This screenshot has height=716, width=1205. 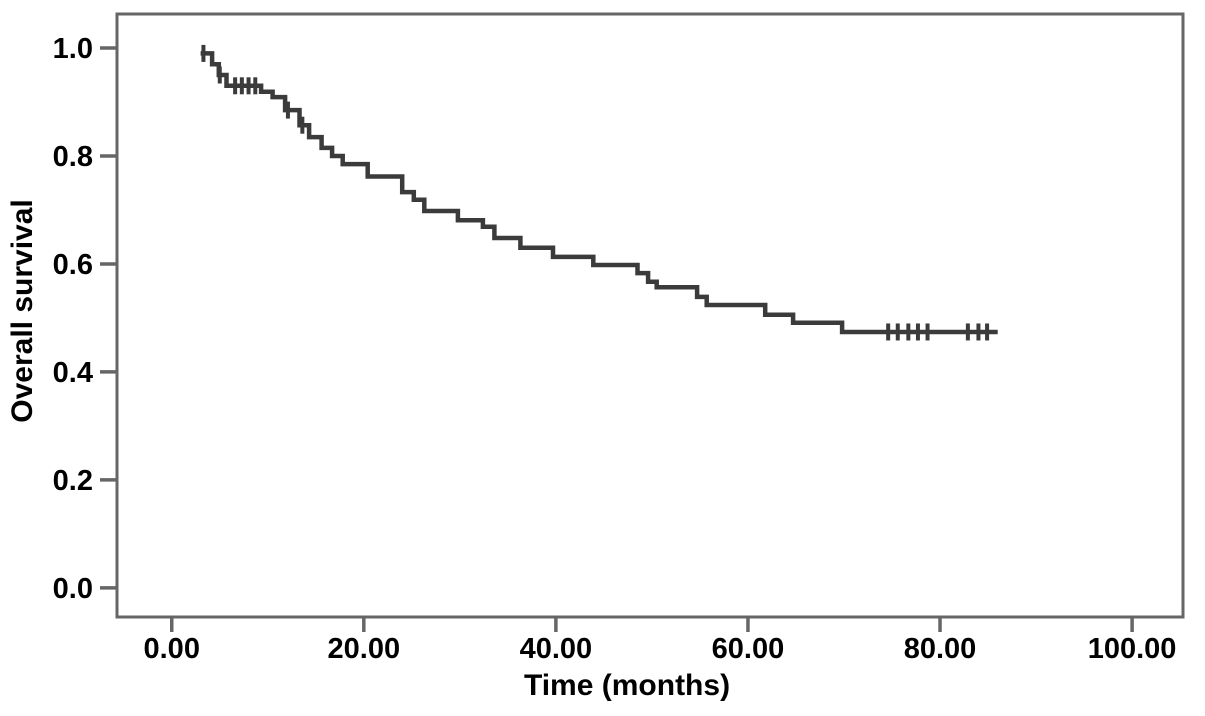 What do you see at coordinates (556, 649) in the screenshot?
I see `x-tick-label: 40.00` at bounding box center [556, 649].